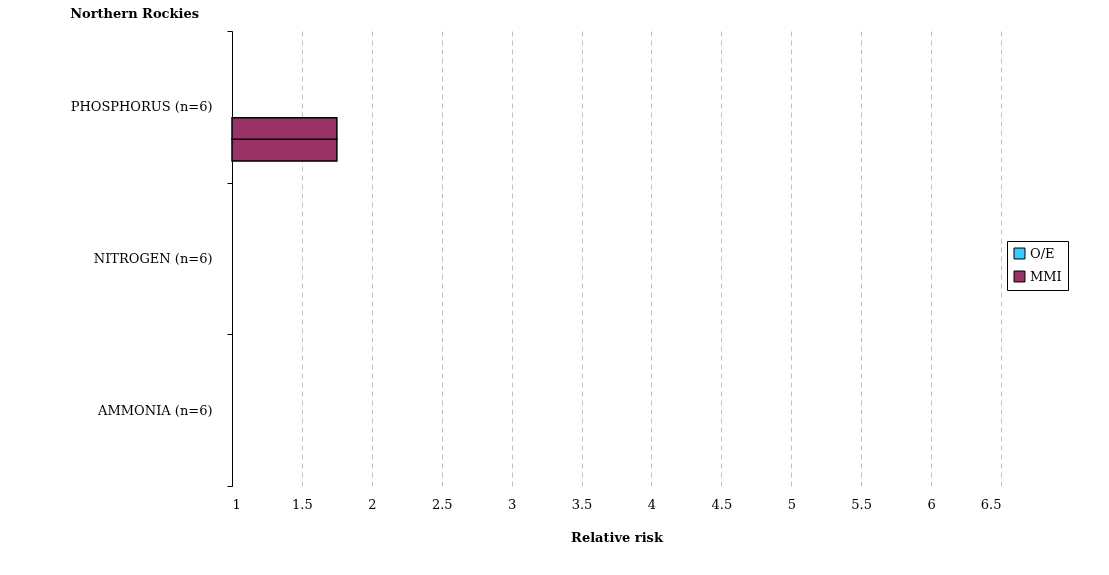 The height and width of the screenshot is (575, 1109). Describe the element at coordinates (155, 410) in the screenshot. I see `y-tick-label: AMMONIA (n=6)` at that location.